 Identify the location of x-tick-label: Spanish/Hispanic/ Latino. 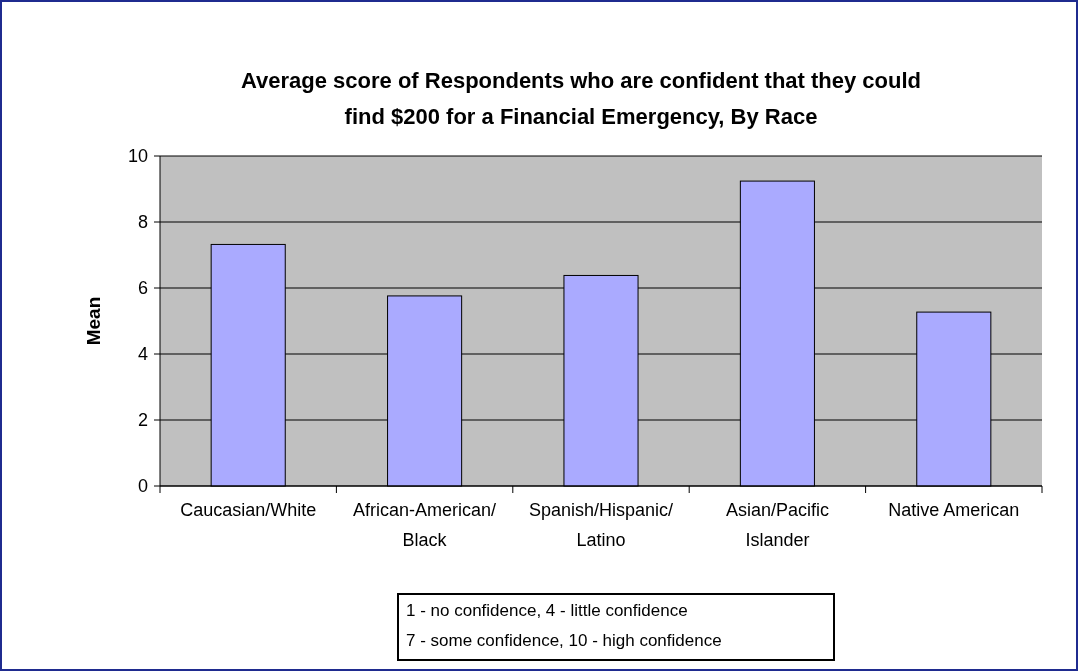
(601, 525).